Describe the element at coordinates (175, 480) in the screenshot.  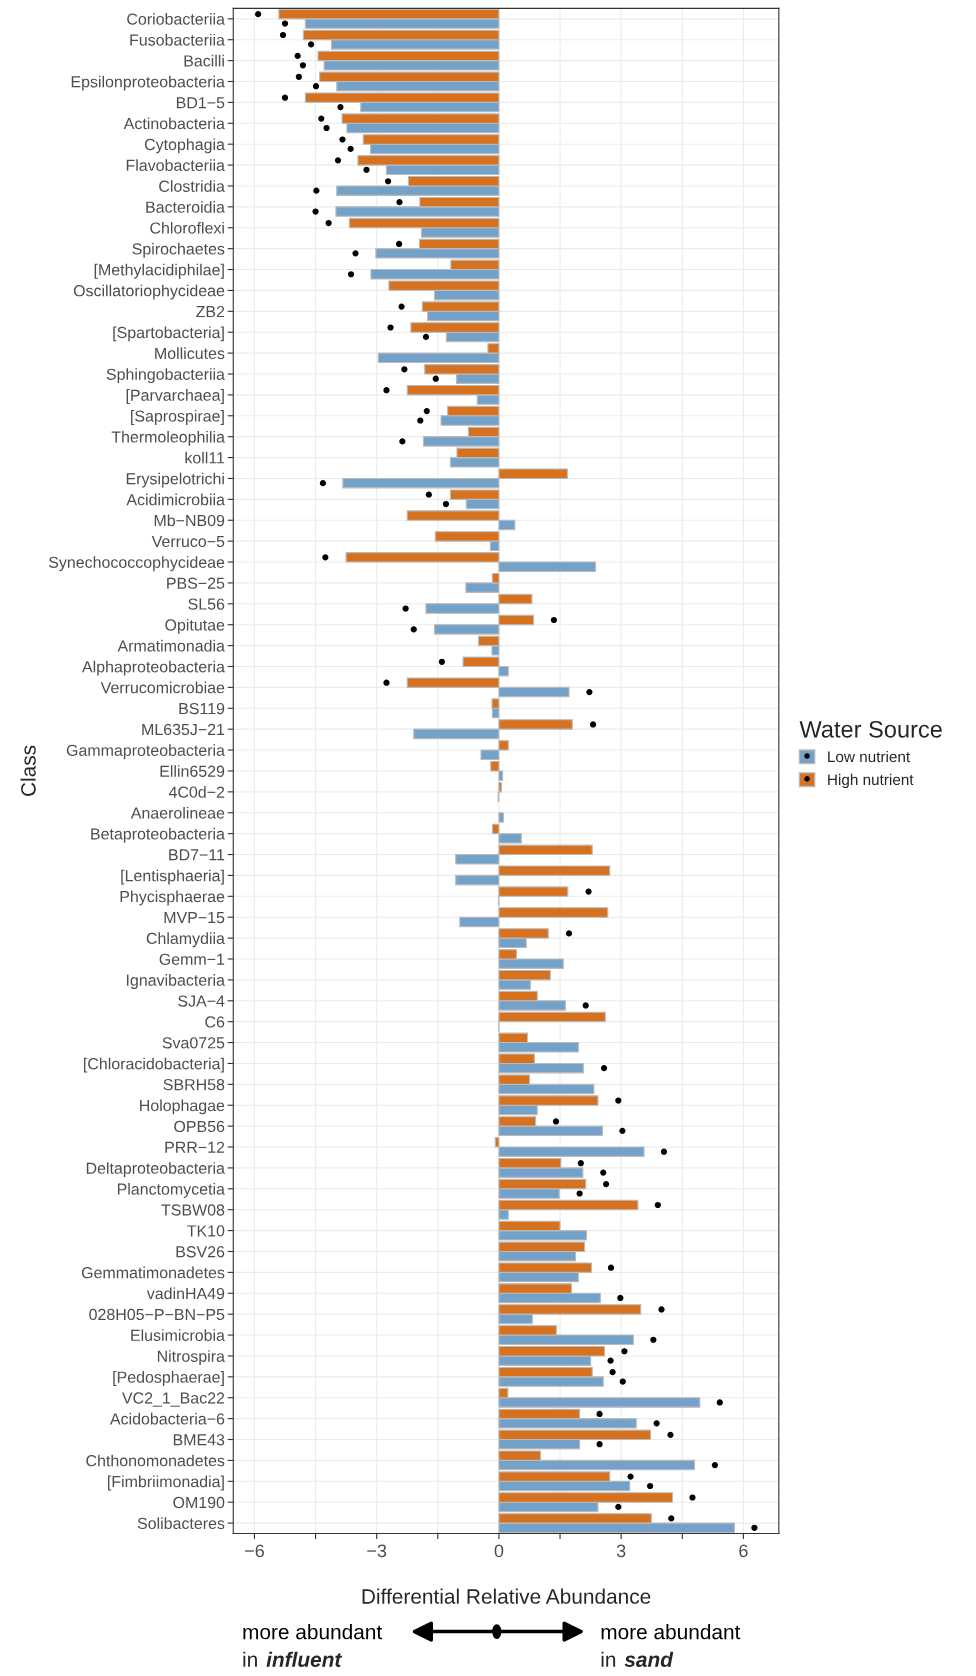
I see `y-tick-label: Erysipelotrichi` at that location.